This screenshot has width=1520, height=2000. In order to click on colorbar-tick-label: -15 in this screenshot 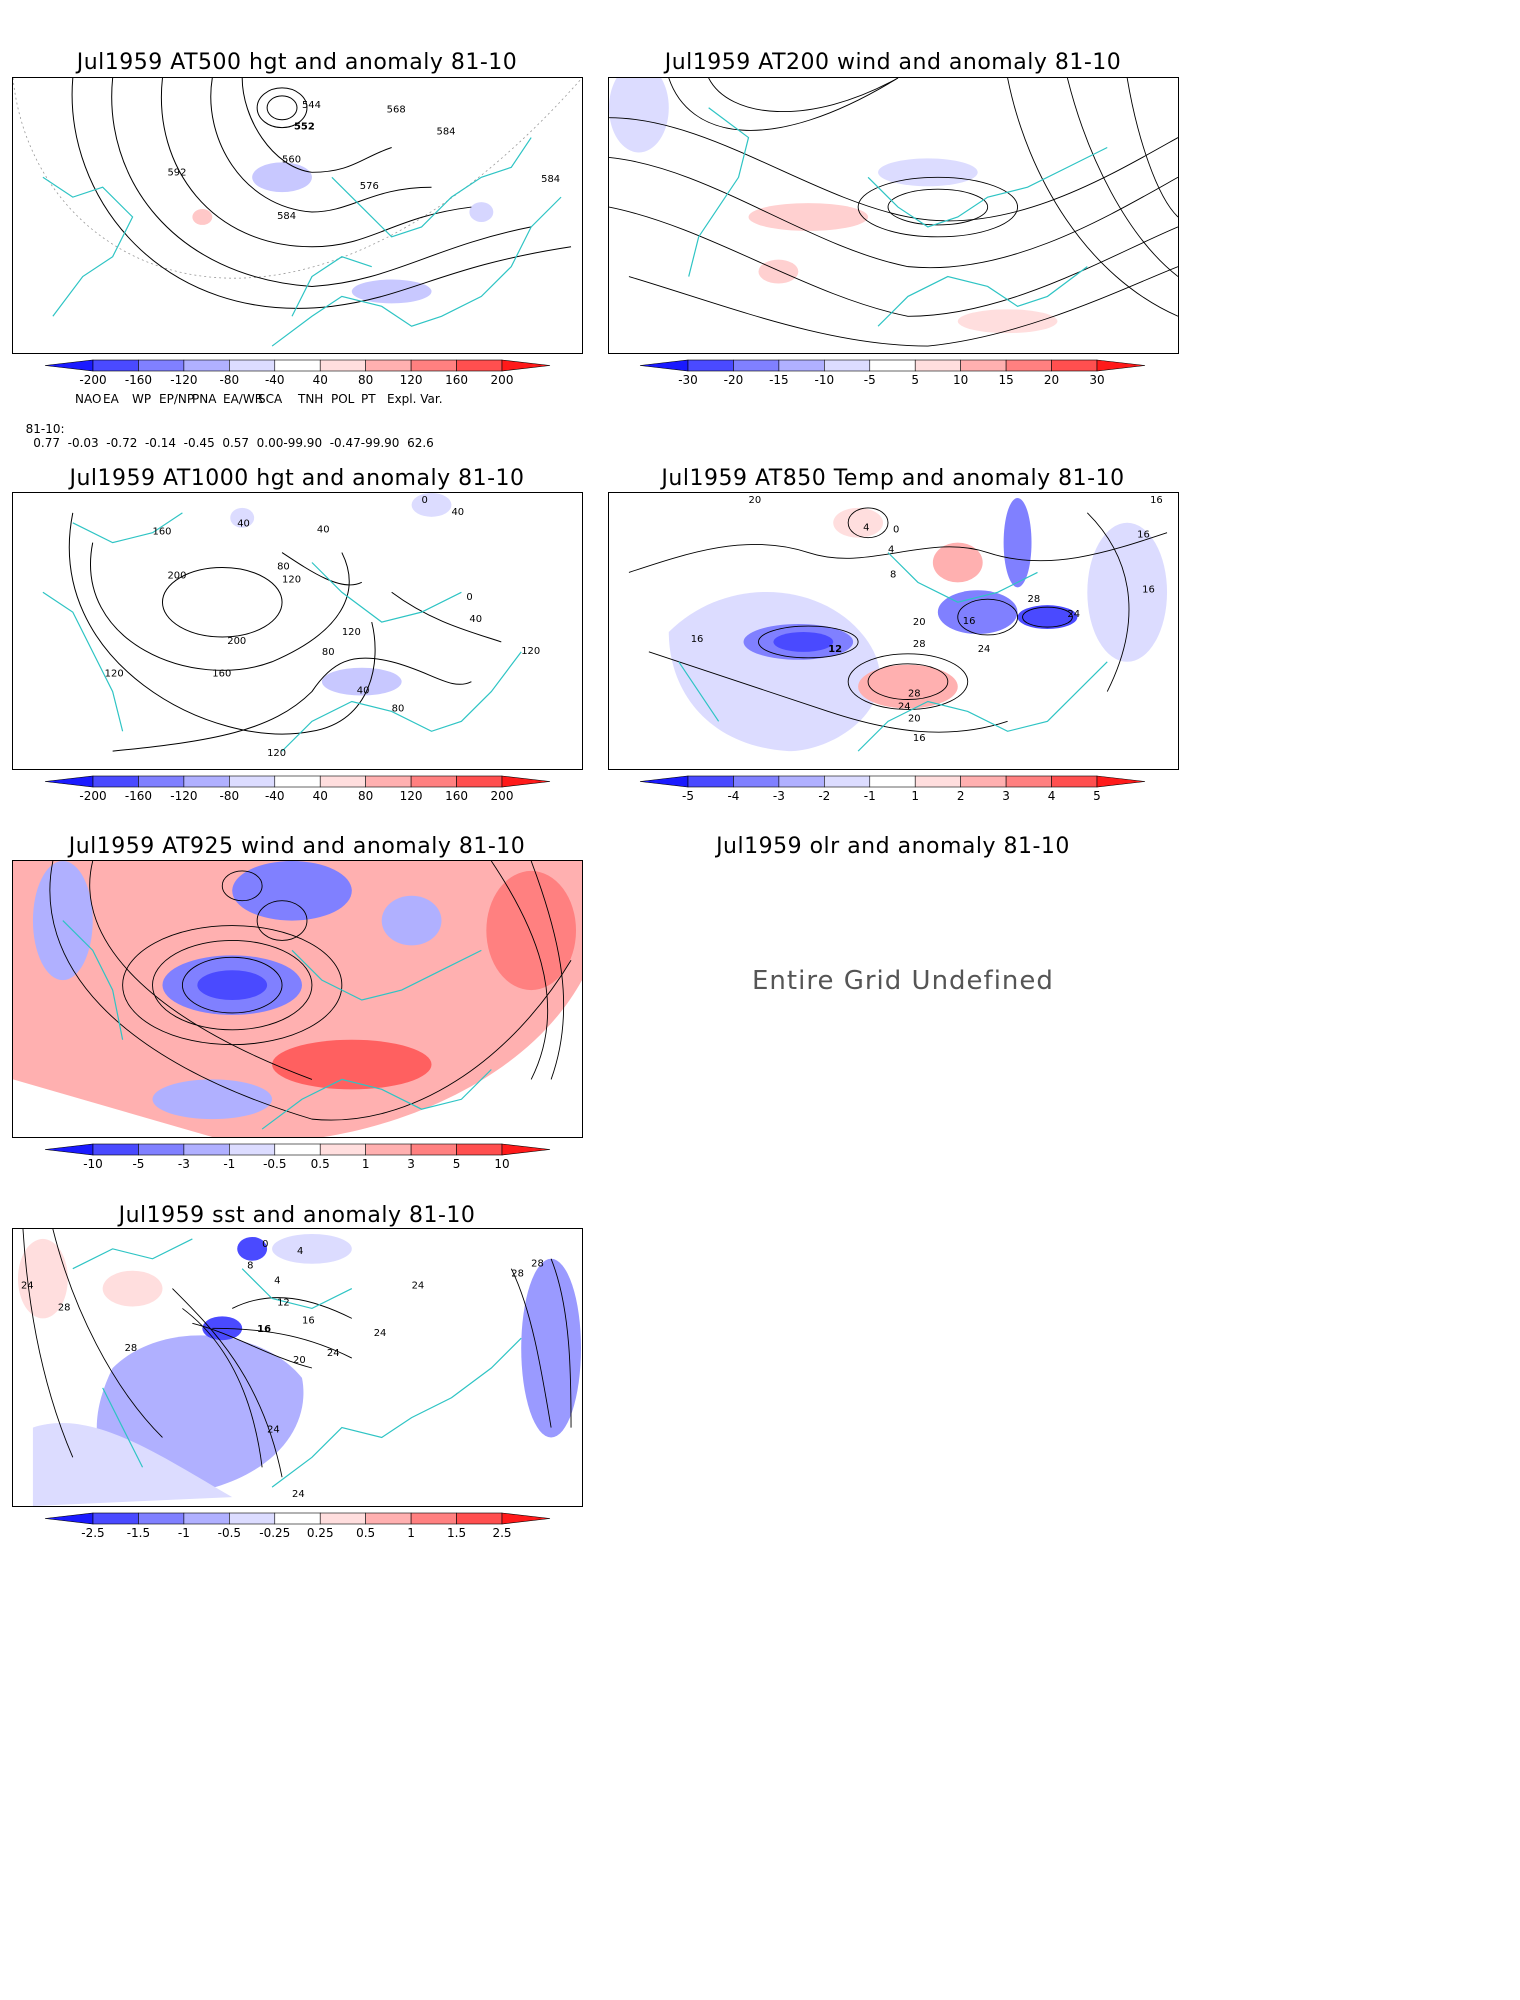, I will do `click(779, 380)`.